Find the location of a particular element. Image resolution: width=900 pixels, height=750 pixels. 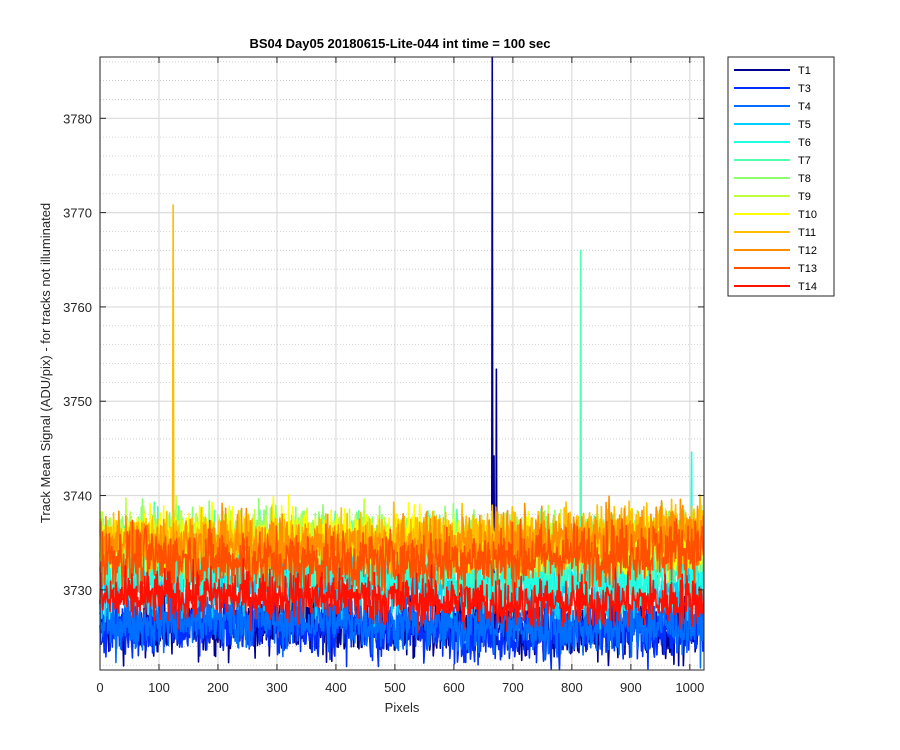

y-tick-label: 3760 is located at coordinates (77, 307).